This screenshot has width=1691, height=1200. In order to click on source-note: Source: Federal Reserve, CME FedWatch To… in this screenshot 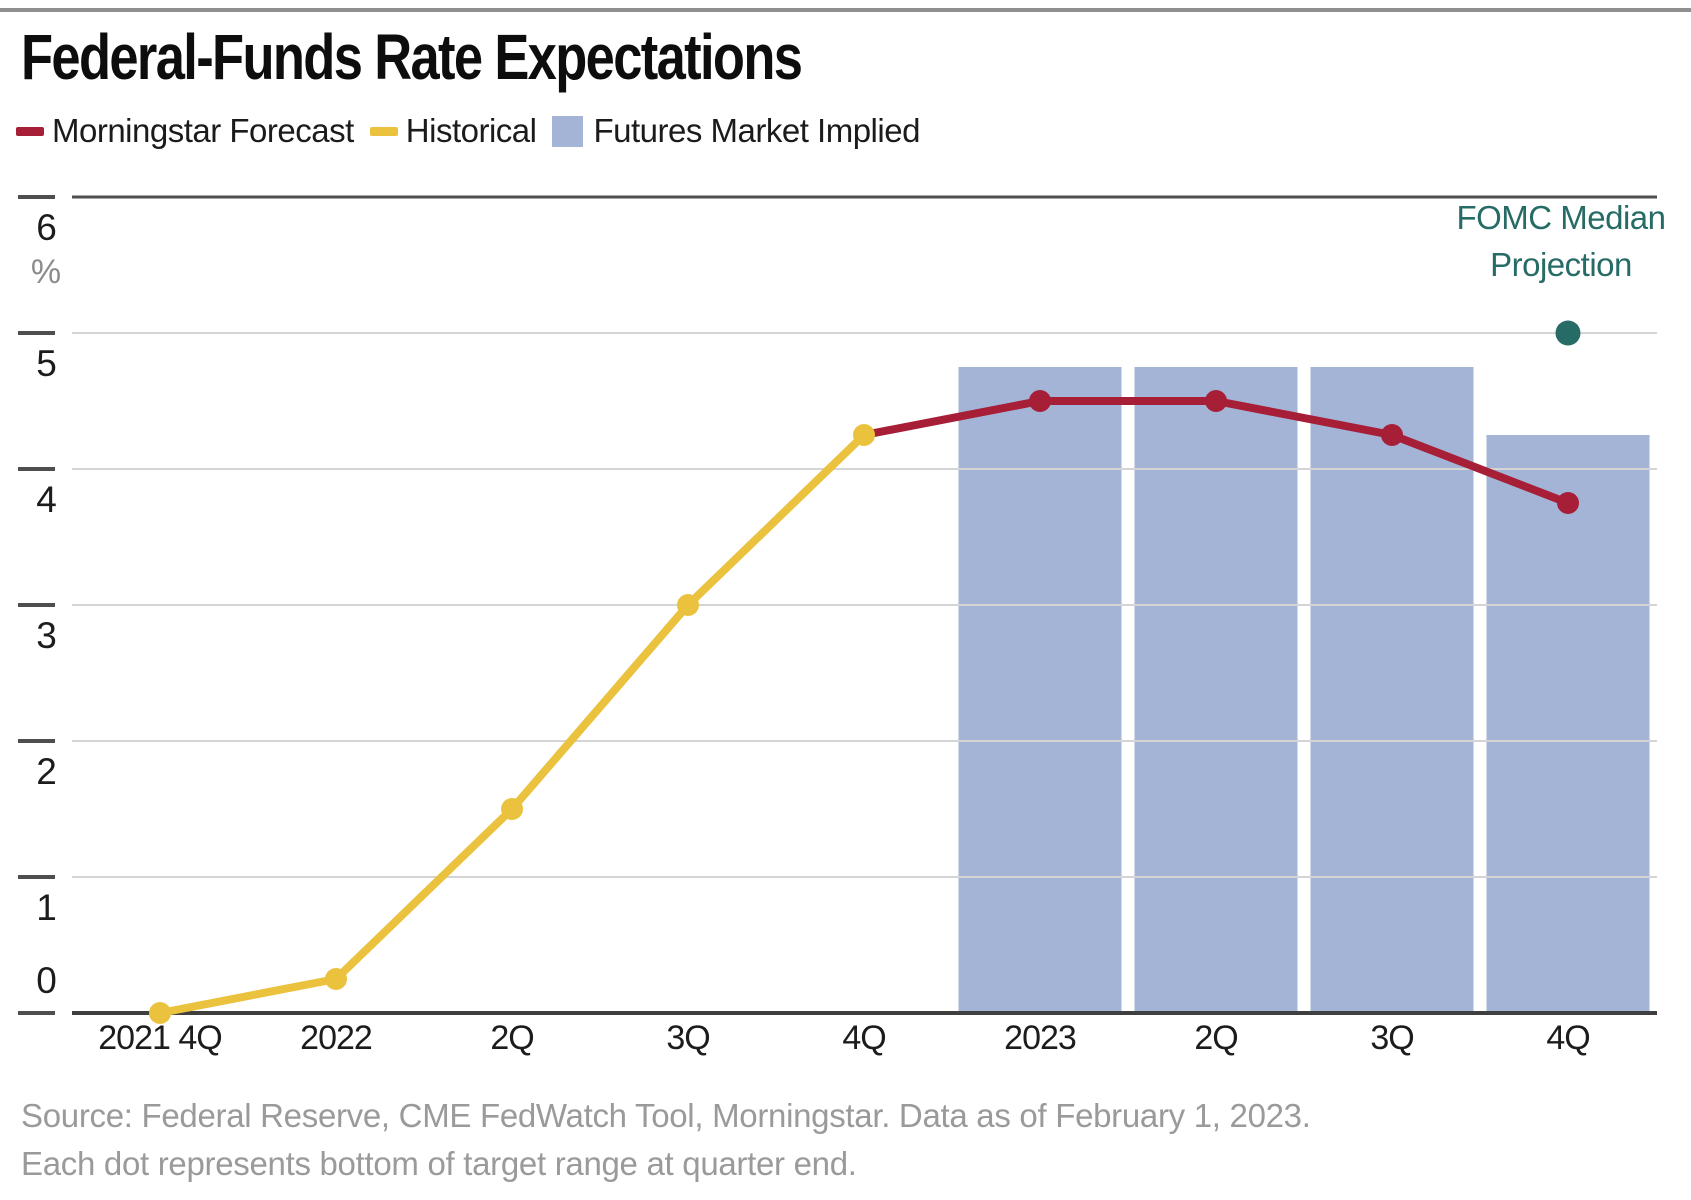, I will do `click(666, 1140)`.